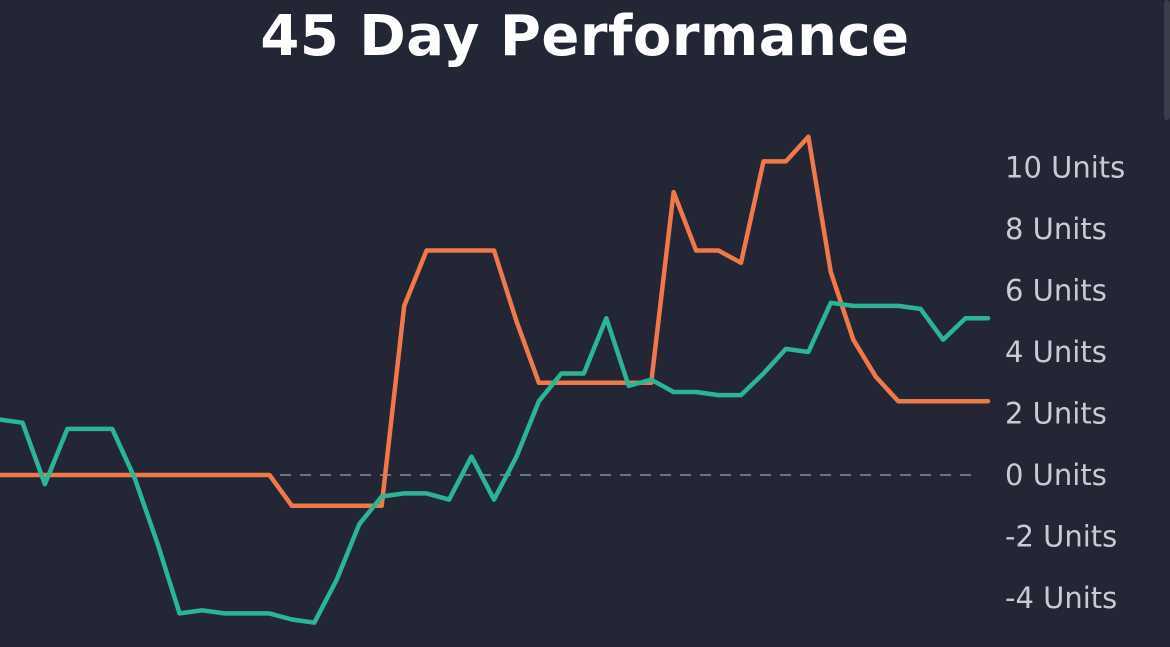  What do you see at coordinates (1056, 229) in the screenshot?
I see `y-tick-label: 8 Units` at bounding box center [1056, 229].